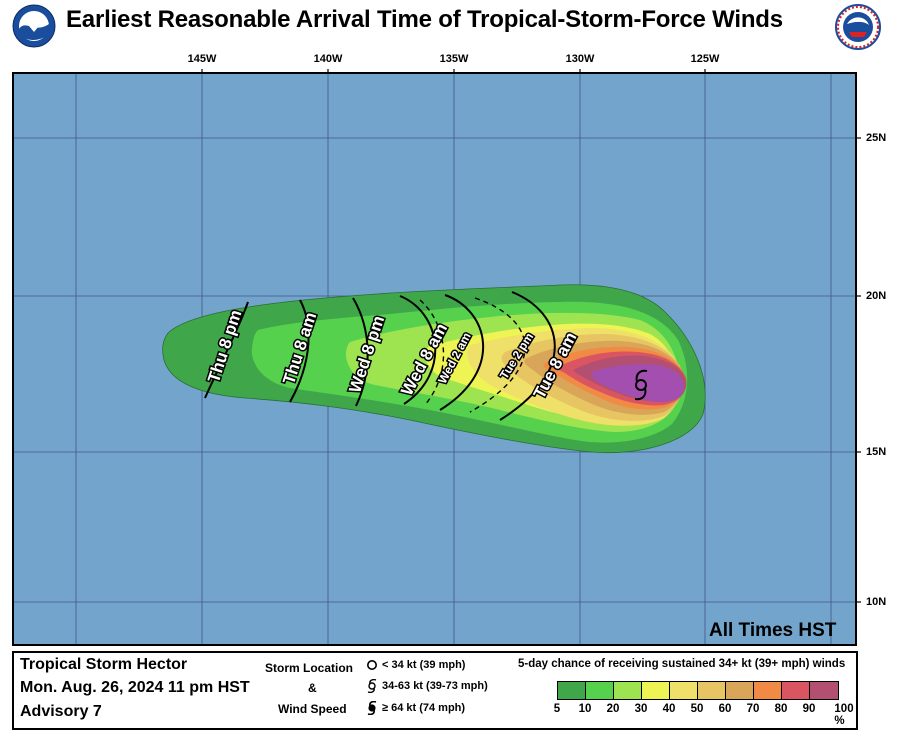 The image size is (897, 736). Describe the element at coordinates (876, 296) in the screenshot. I see `lat-label-20n: 20N` at that location.